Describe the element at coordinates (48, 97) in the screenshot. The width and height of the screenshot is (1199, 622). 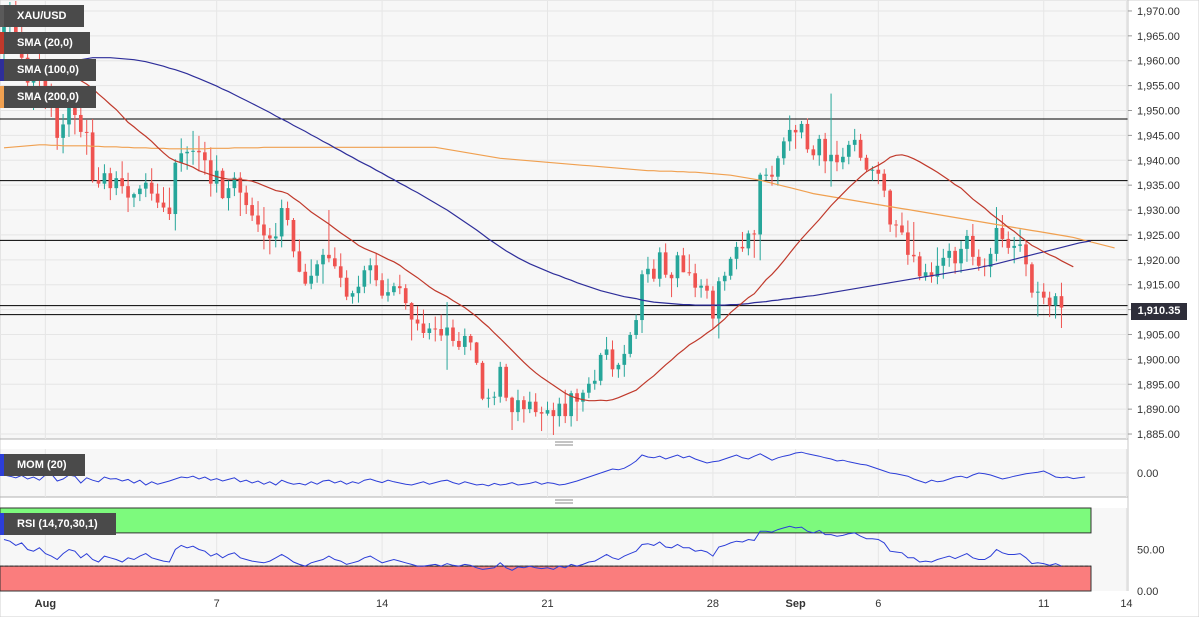
I see `legend-sma200-label: SMA (200,0)` at that location.